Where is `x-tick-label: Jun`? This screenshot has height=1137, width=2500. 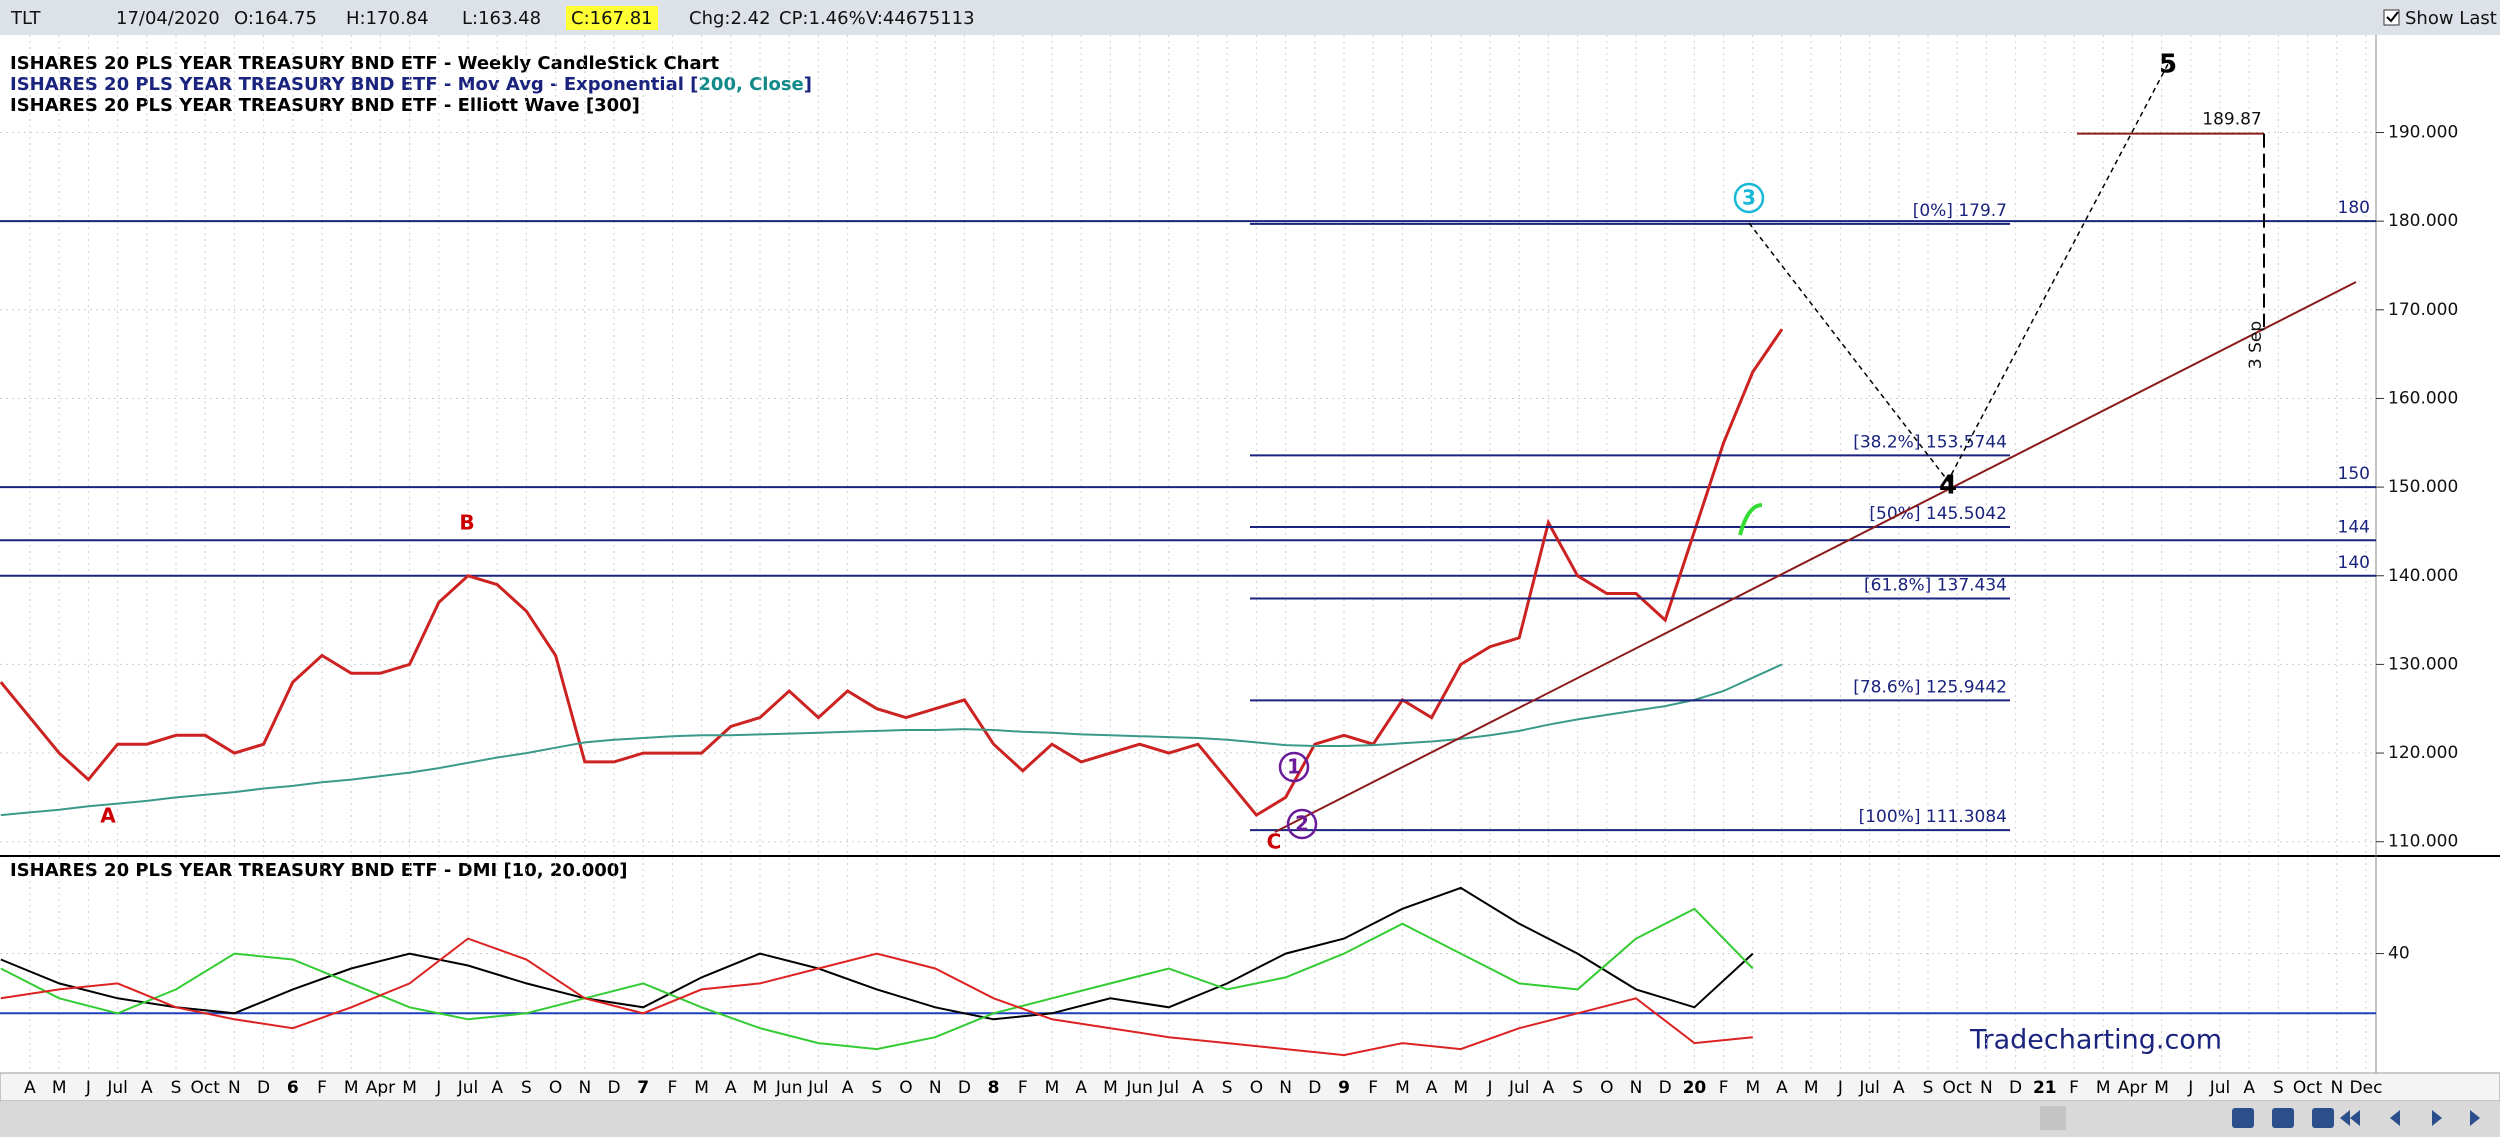 x-tick-label: Jun is located at coordinates (1139, 1088).